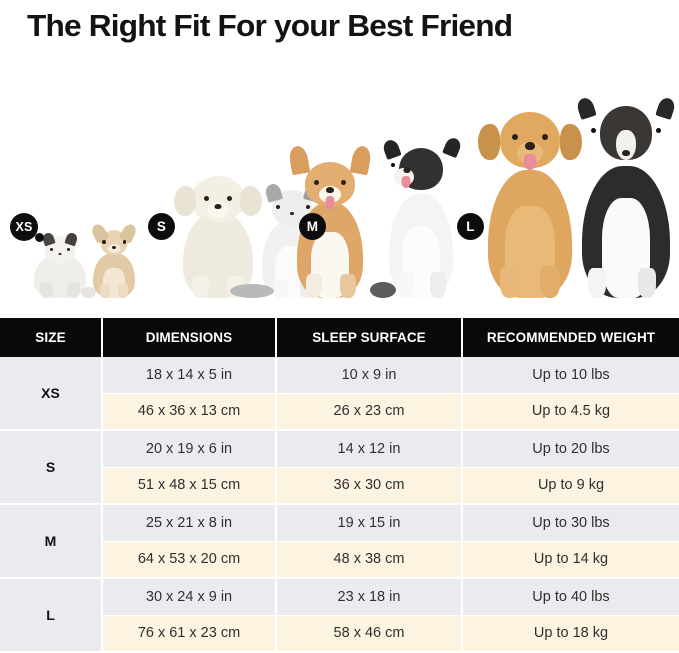 The width and height of the screenshot is (679, 653). Describe the element at coordinates (570, 449) in the screenshot. I see `cell-s-weight-lbs: Up to 20 lbs` at that location.